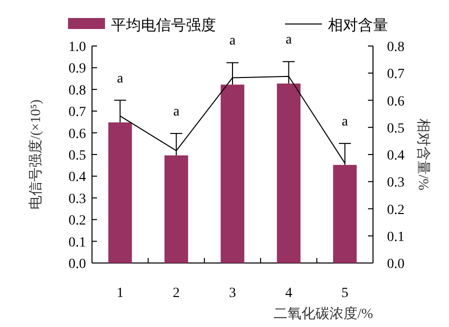 Image resolution: width=449 pixels, height=327 pixels. I want to click on y-axis-title: 电信号强度/(×10⁵), so click(36, 154).